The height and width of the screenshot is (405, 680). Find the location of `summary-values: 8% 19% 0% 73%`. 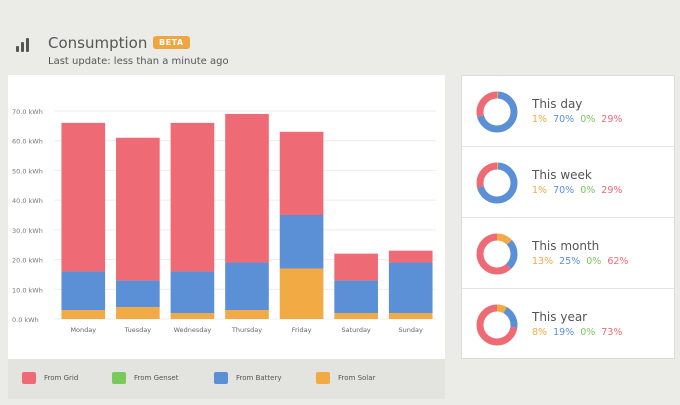

summary-values: 8% 19% 0% 73% is located at coordinates (580, 332).